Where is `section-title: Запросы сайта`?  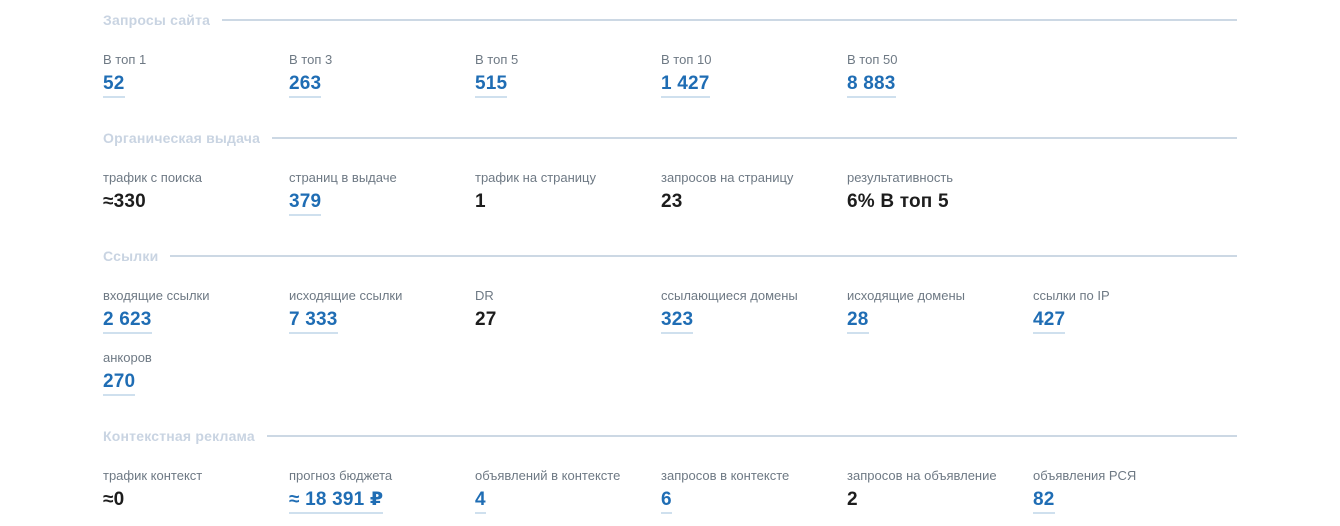 section-title: Запросы сайта is located at coordinates (157, 20).